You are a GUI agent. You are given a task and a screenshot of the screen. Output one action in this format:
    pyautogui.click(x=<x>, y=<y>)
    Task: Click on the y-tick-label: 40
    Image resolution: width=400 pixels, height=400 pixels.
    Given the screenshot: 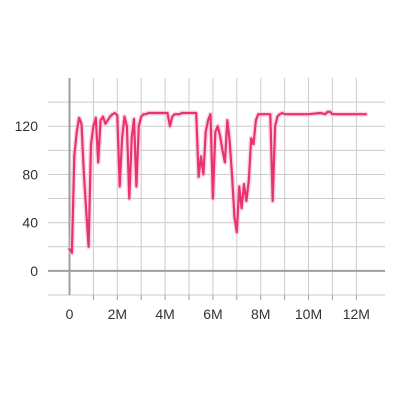 What is the action you would take?
    pyautogui.click(x=30, y=223)
    